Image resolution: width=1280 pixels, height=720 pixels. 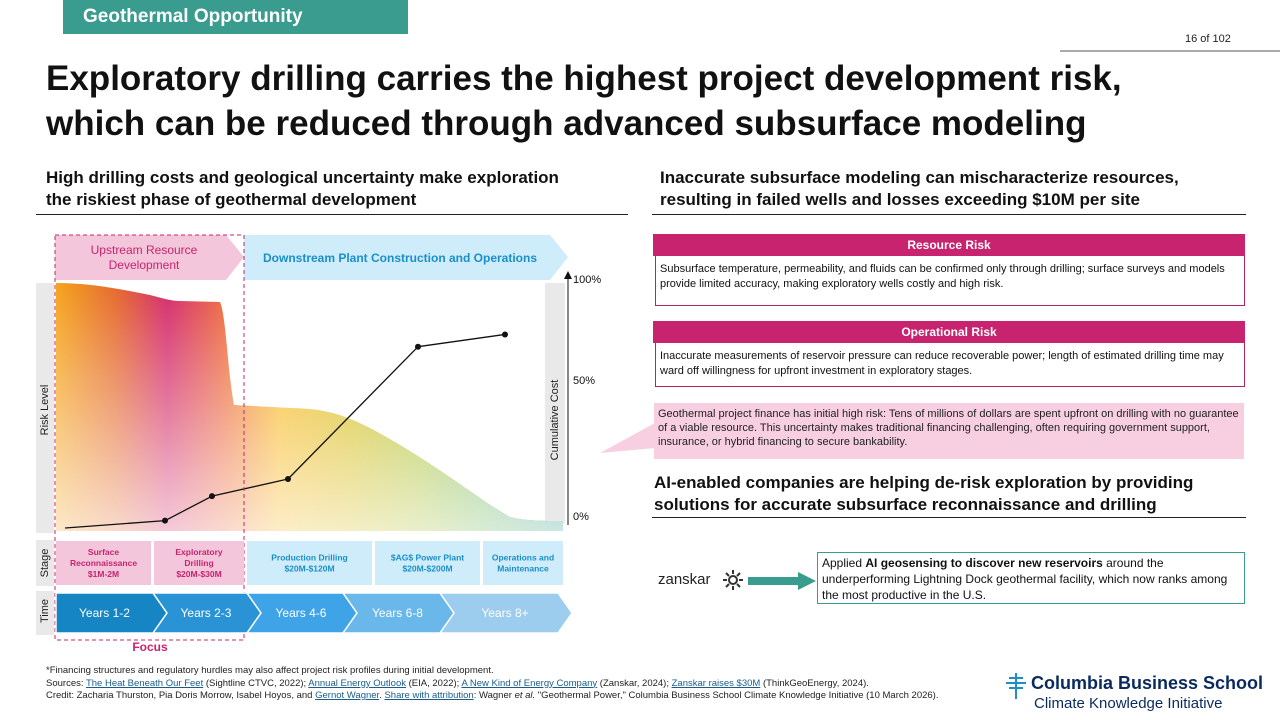 I want to click on time-label: Years 1-2, so click(x=104, y=613).